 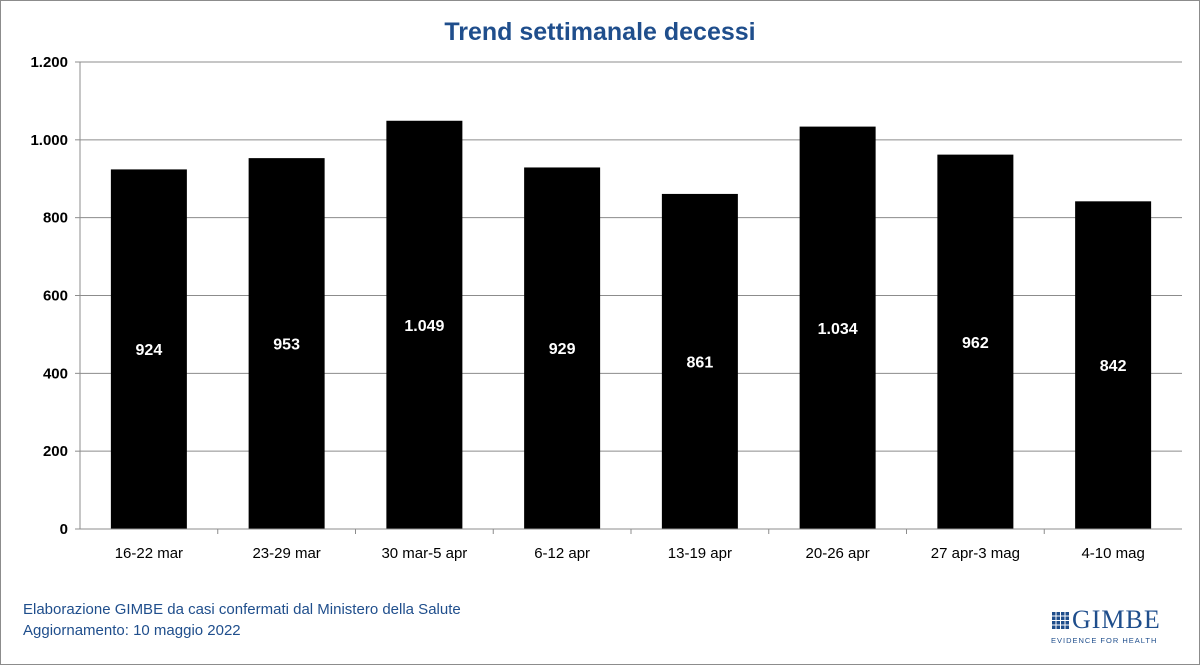 I want to click on x-tick-label: 4-10 mag, so click(x=1112, y=553).